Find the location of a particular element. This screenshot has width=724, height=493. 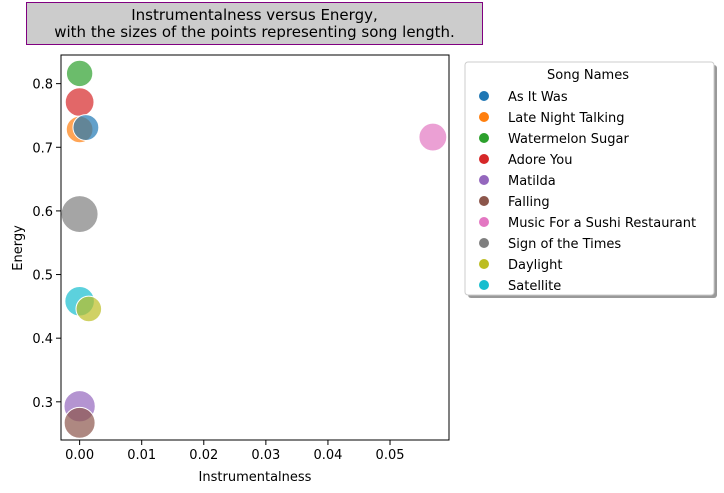

legend-item: Music For a Sushi Restaurant is located at coordinates (587, 223).